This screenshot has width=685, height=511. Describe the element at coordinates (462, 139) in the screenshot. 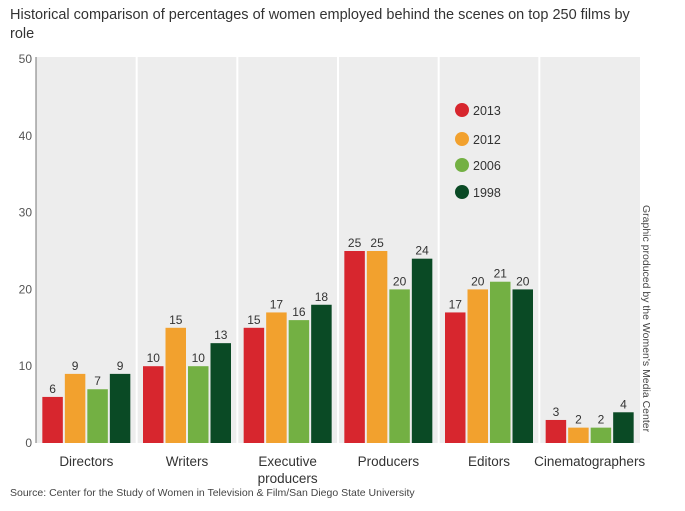

I see `legend-marker-2012` at that location.